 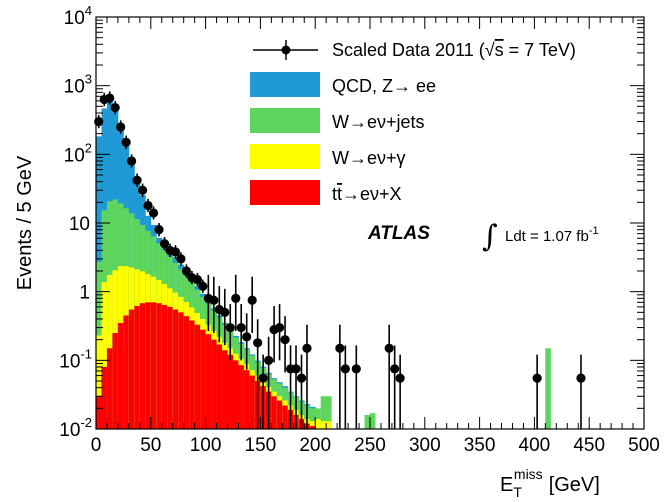 What do you see at coordinates (480, 445) in the screenshot?
I see `x-tick-label-7: 350` at bounding box center [480, 445].